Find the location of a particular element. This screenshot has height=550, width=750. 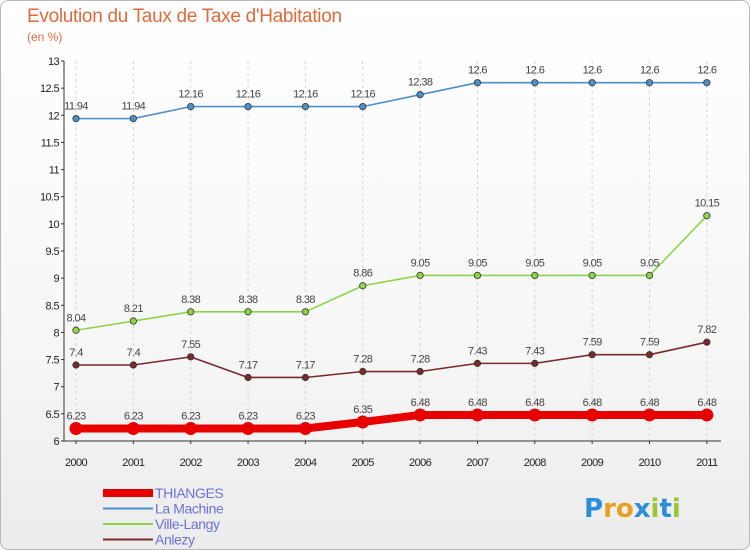

data-label: 8.21 is located at coordinates (133, 309).